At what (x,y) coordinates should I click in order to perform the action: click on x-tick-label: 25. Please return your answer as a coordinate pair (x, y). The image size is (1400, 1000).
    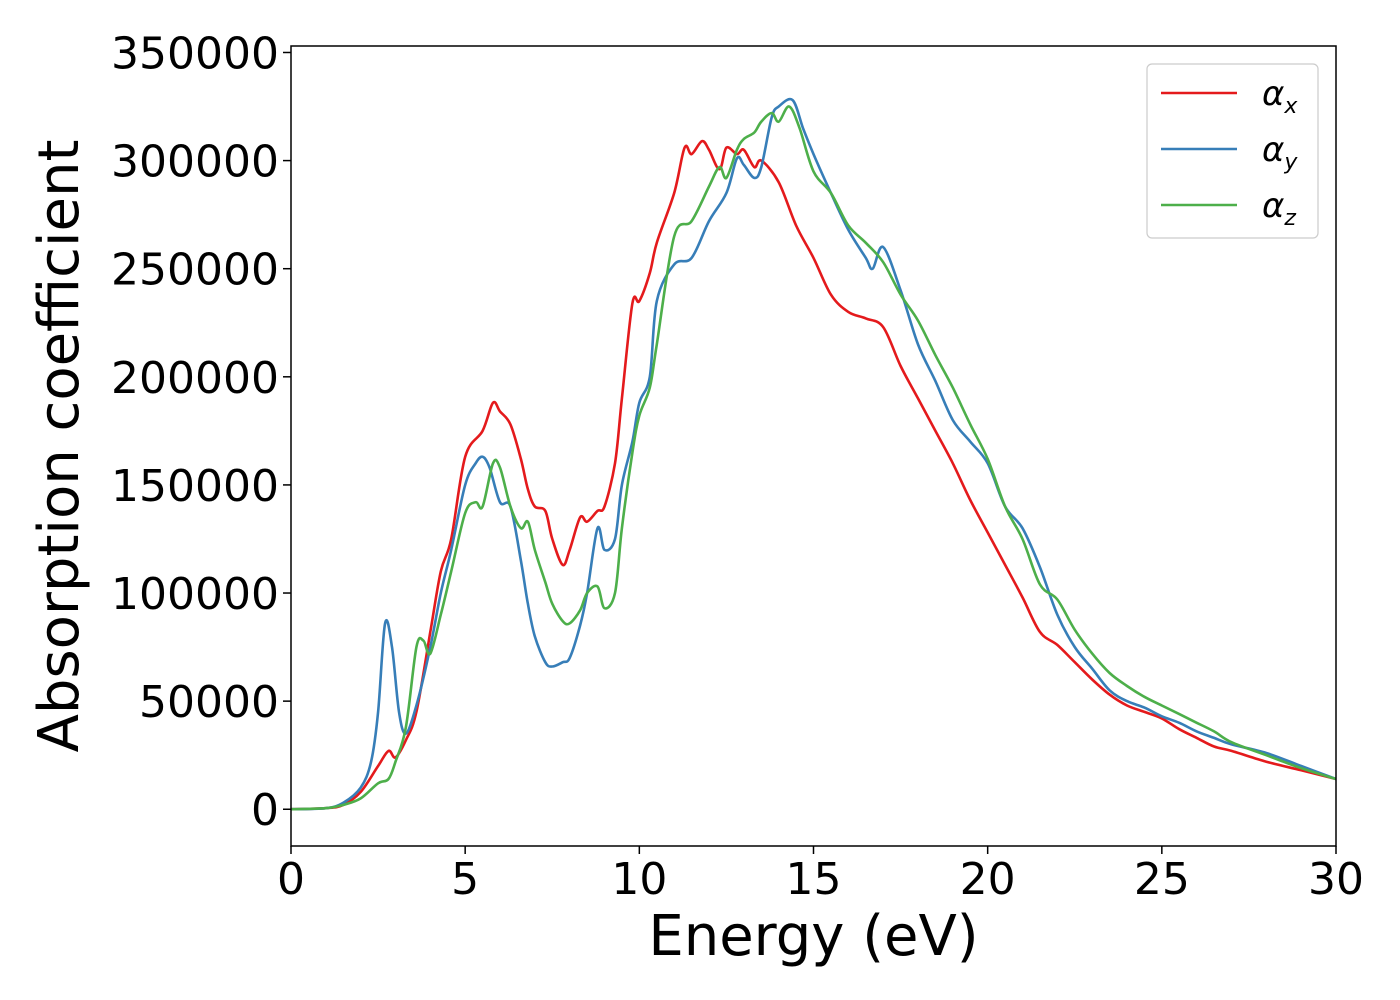
    Looking at the image, I should click on (1162, 879).